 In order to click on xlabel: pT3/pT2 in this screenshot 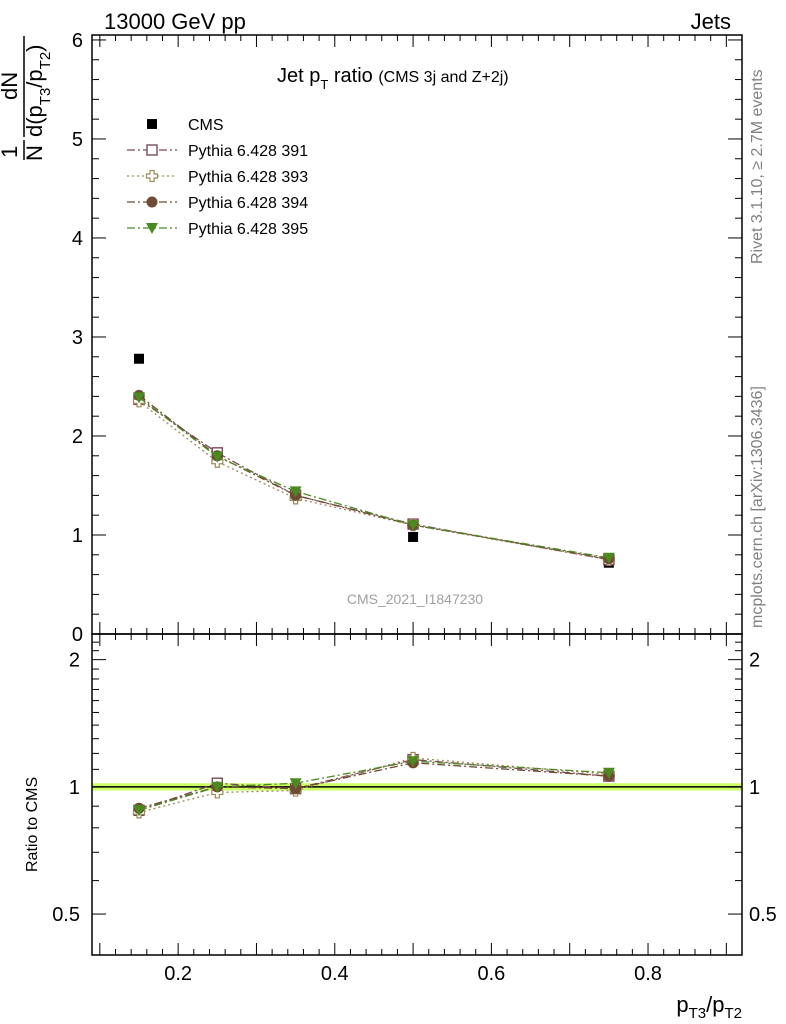, I will do `click(709, 1007)`.